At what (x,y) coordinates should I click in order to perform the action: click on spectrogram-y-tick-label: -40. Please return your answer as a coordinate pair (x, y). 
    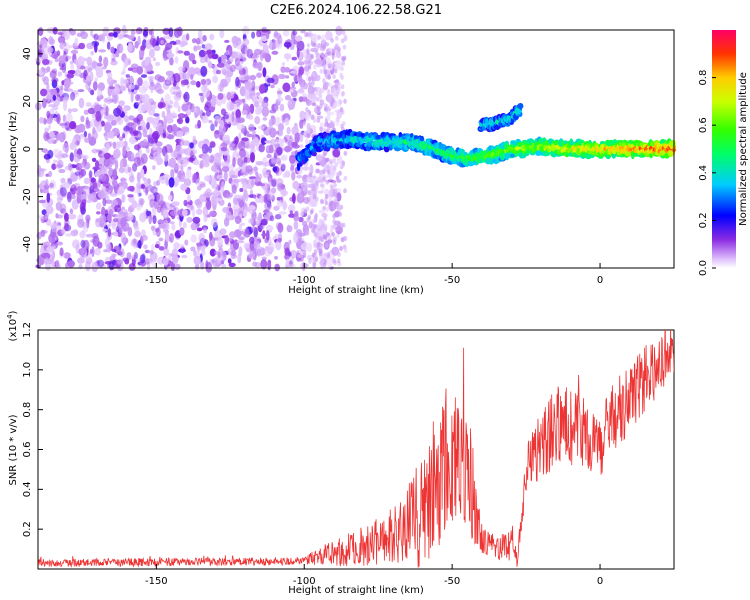
    Looking at the image, I should click on (27, 244).